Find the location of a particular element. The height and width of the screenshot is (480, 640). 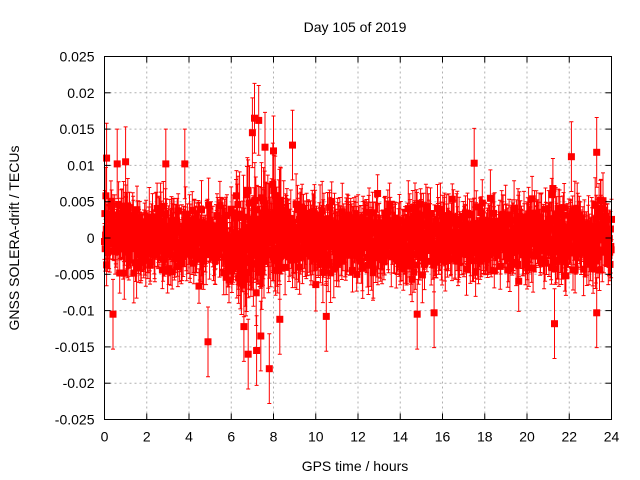

x-axis-title: GPS time / hours is located at coordinates (355, 466).